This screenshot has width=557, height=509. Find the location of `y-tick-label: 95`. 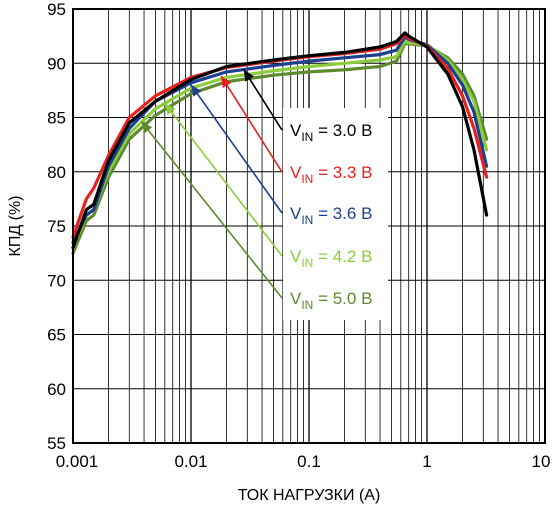

y-tick-label: 95 is located at coordinates (56, 9).